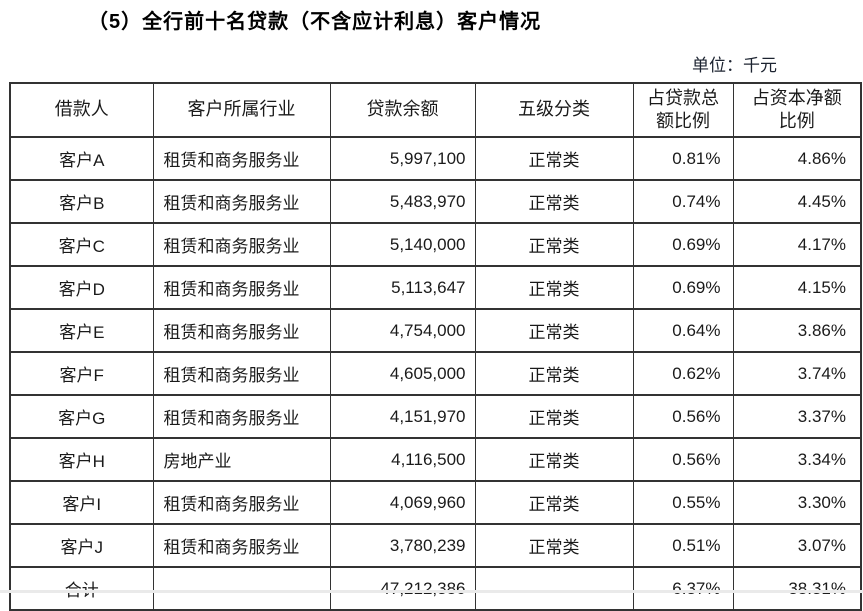 Image resolution: width=863 pixels, height=611 pixels. What do you see at coordinates (402, 545) in the screenshot?
I see `cell-balance: 3,780,239` at bounding box center [402, 545].